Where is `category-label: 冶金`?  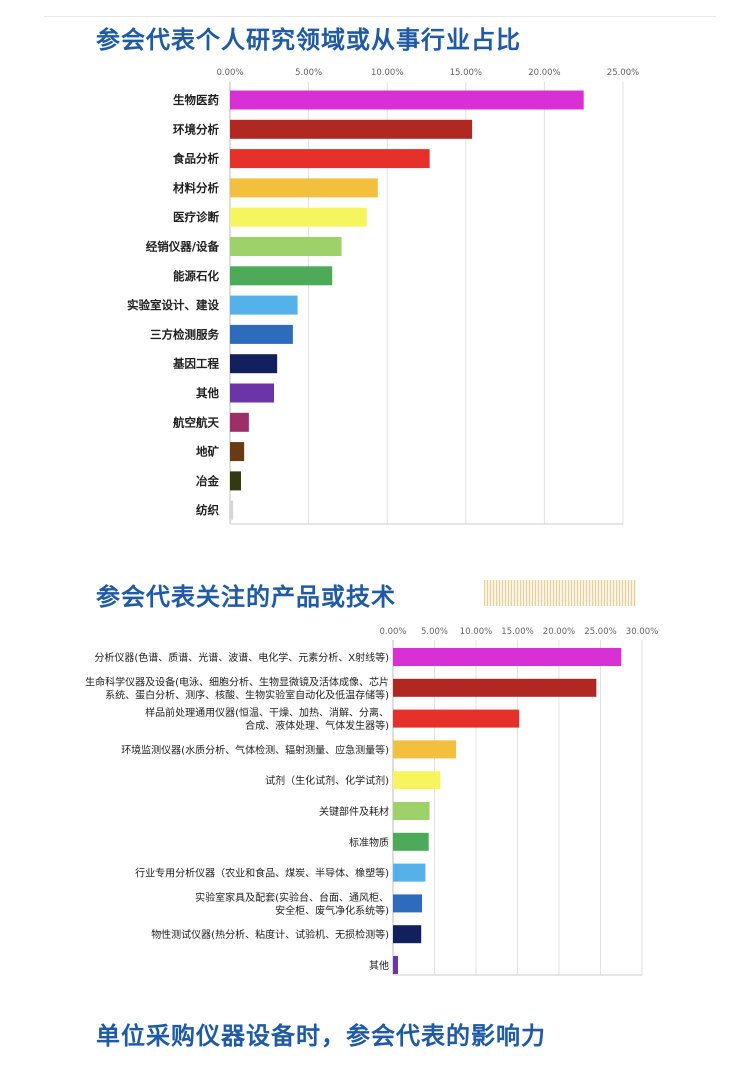 category-label: 冶金 is located at coordinates (207, 481).